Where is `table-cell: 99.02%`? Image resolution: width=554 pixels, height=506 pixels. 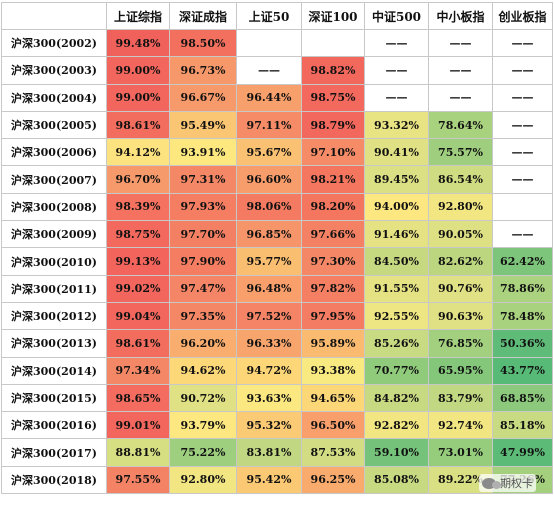
table-cell: 99.02% is located at coordinates (138, 288).